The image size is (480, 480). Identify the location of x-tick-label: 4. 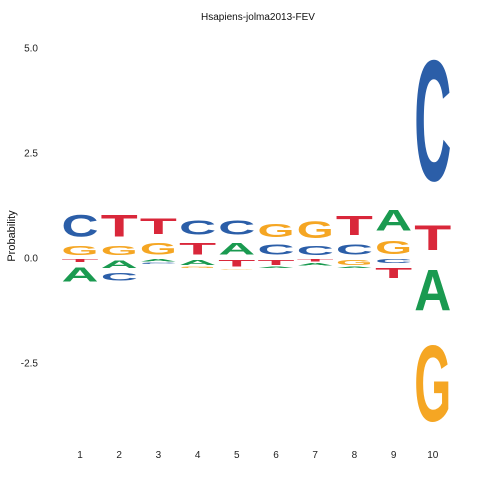
(198, 455).